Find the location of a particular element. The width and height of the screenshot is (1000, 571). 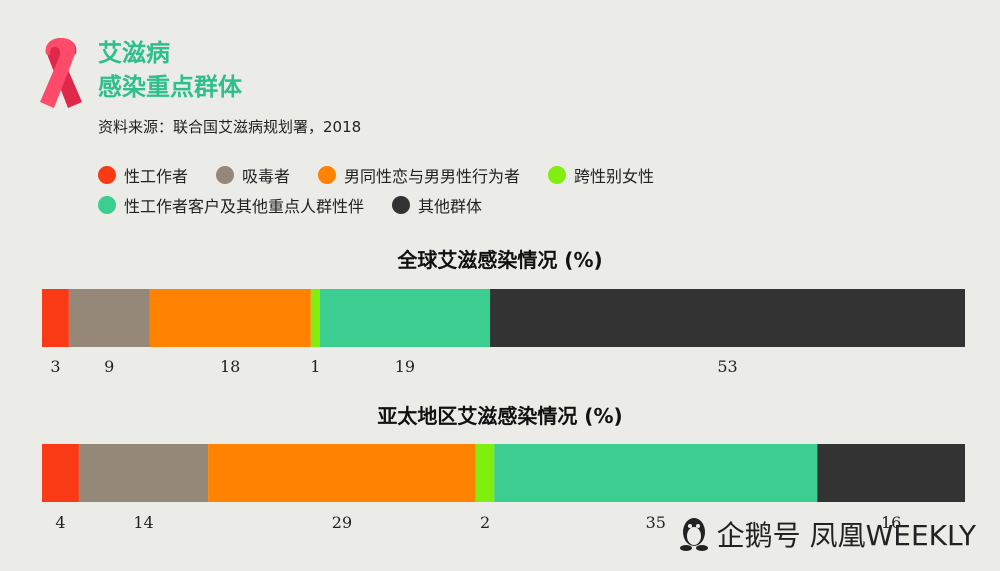

data-label-asia-pacific-2: 29 is located at coordinates (342, 522).